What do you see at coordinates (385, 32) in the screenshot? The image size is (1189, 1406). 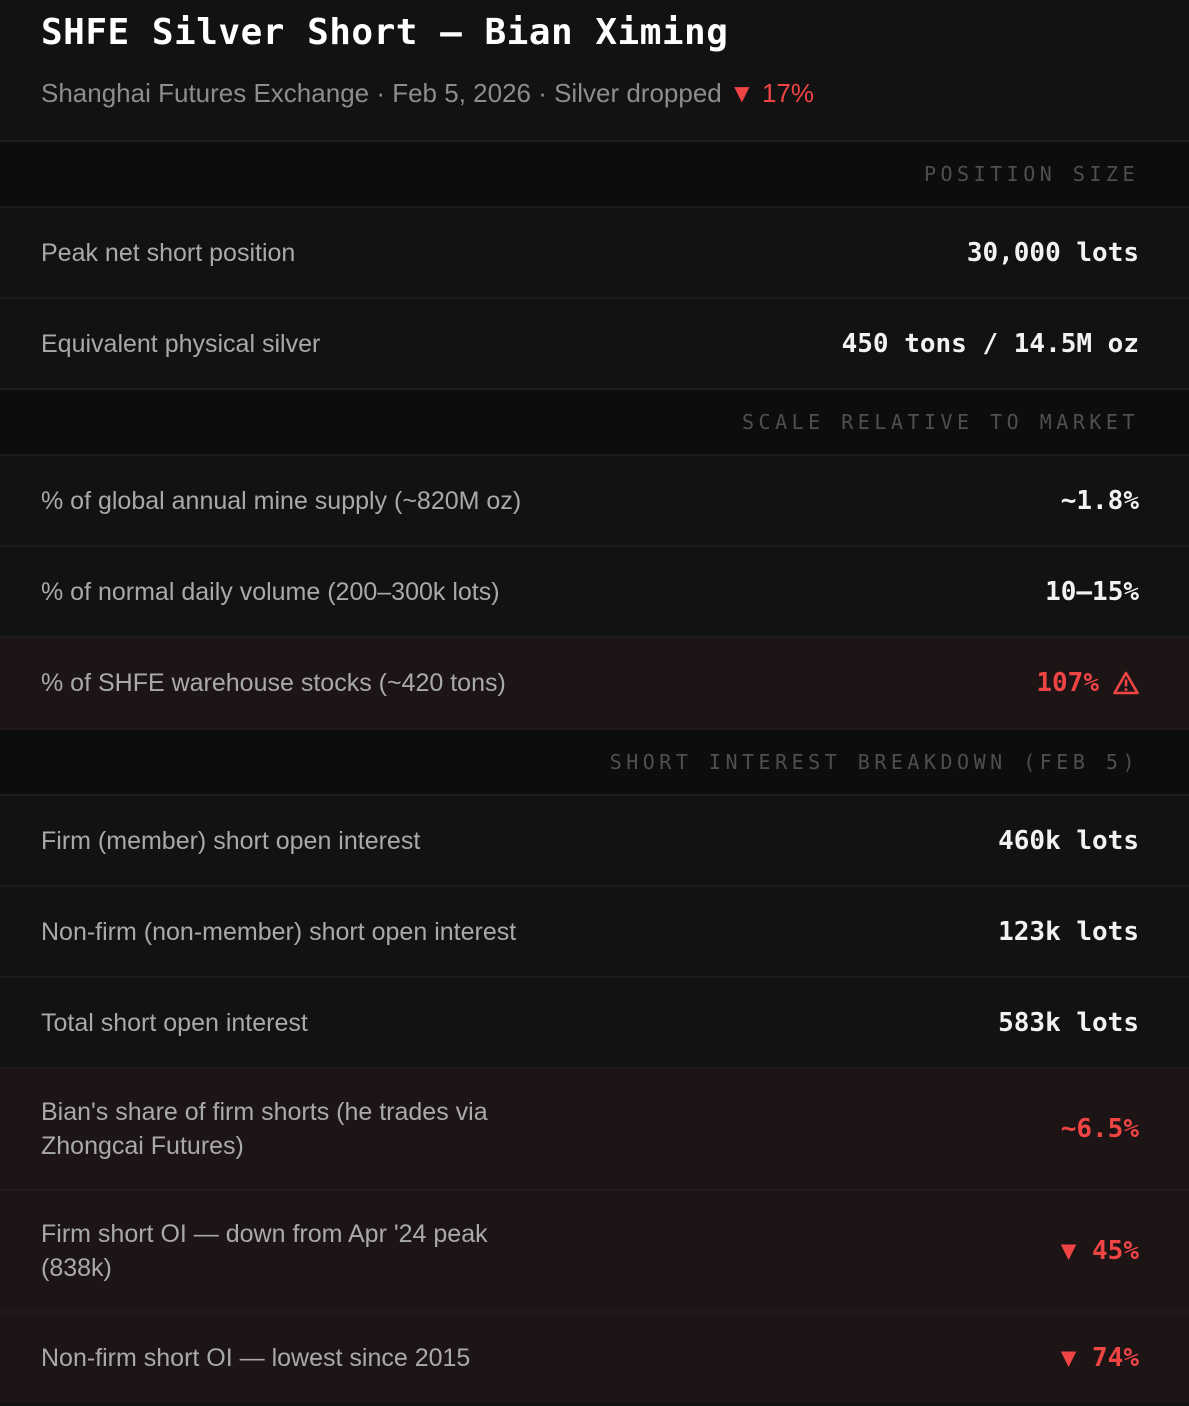 I see `page-title: SHFE Silver Short — Bian Ximing` at bounding box center [385, 32].